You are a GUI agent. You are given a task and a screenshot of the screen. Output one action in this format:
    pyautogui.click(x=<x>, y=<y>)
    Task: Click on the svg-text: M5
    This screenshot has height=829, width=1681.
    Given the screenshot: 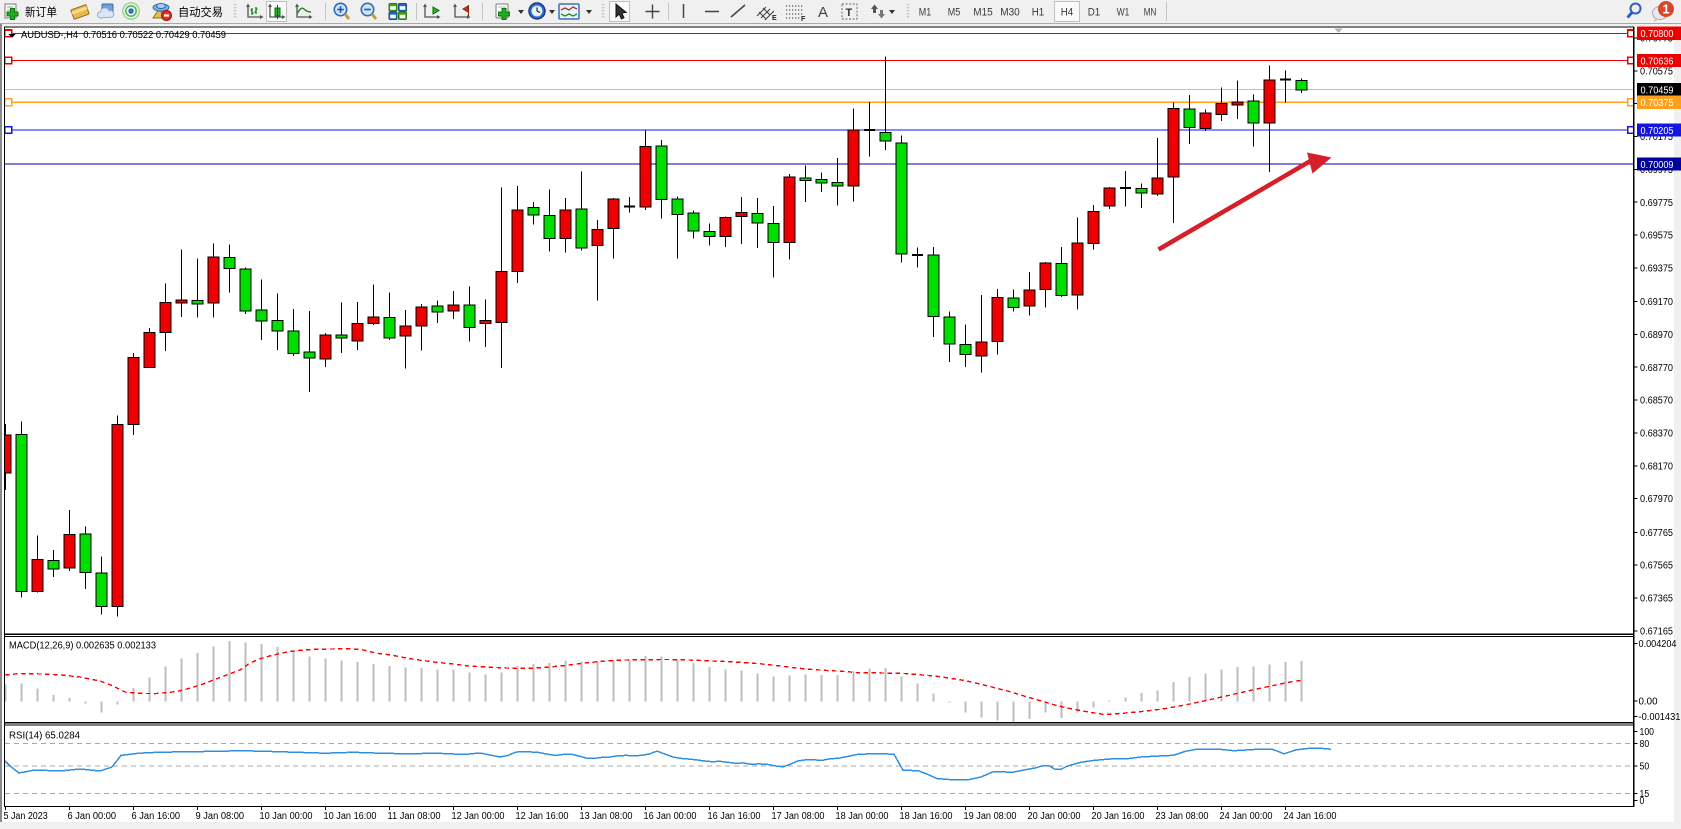 What is the action you would take?
    pyautogui.click(x=954, y=13)
    